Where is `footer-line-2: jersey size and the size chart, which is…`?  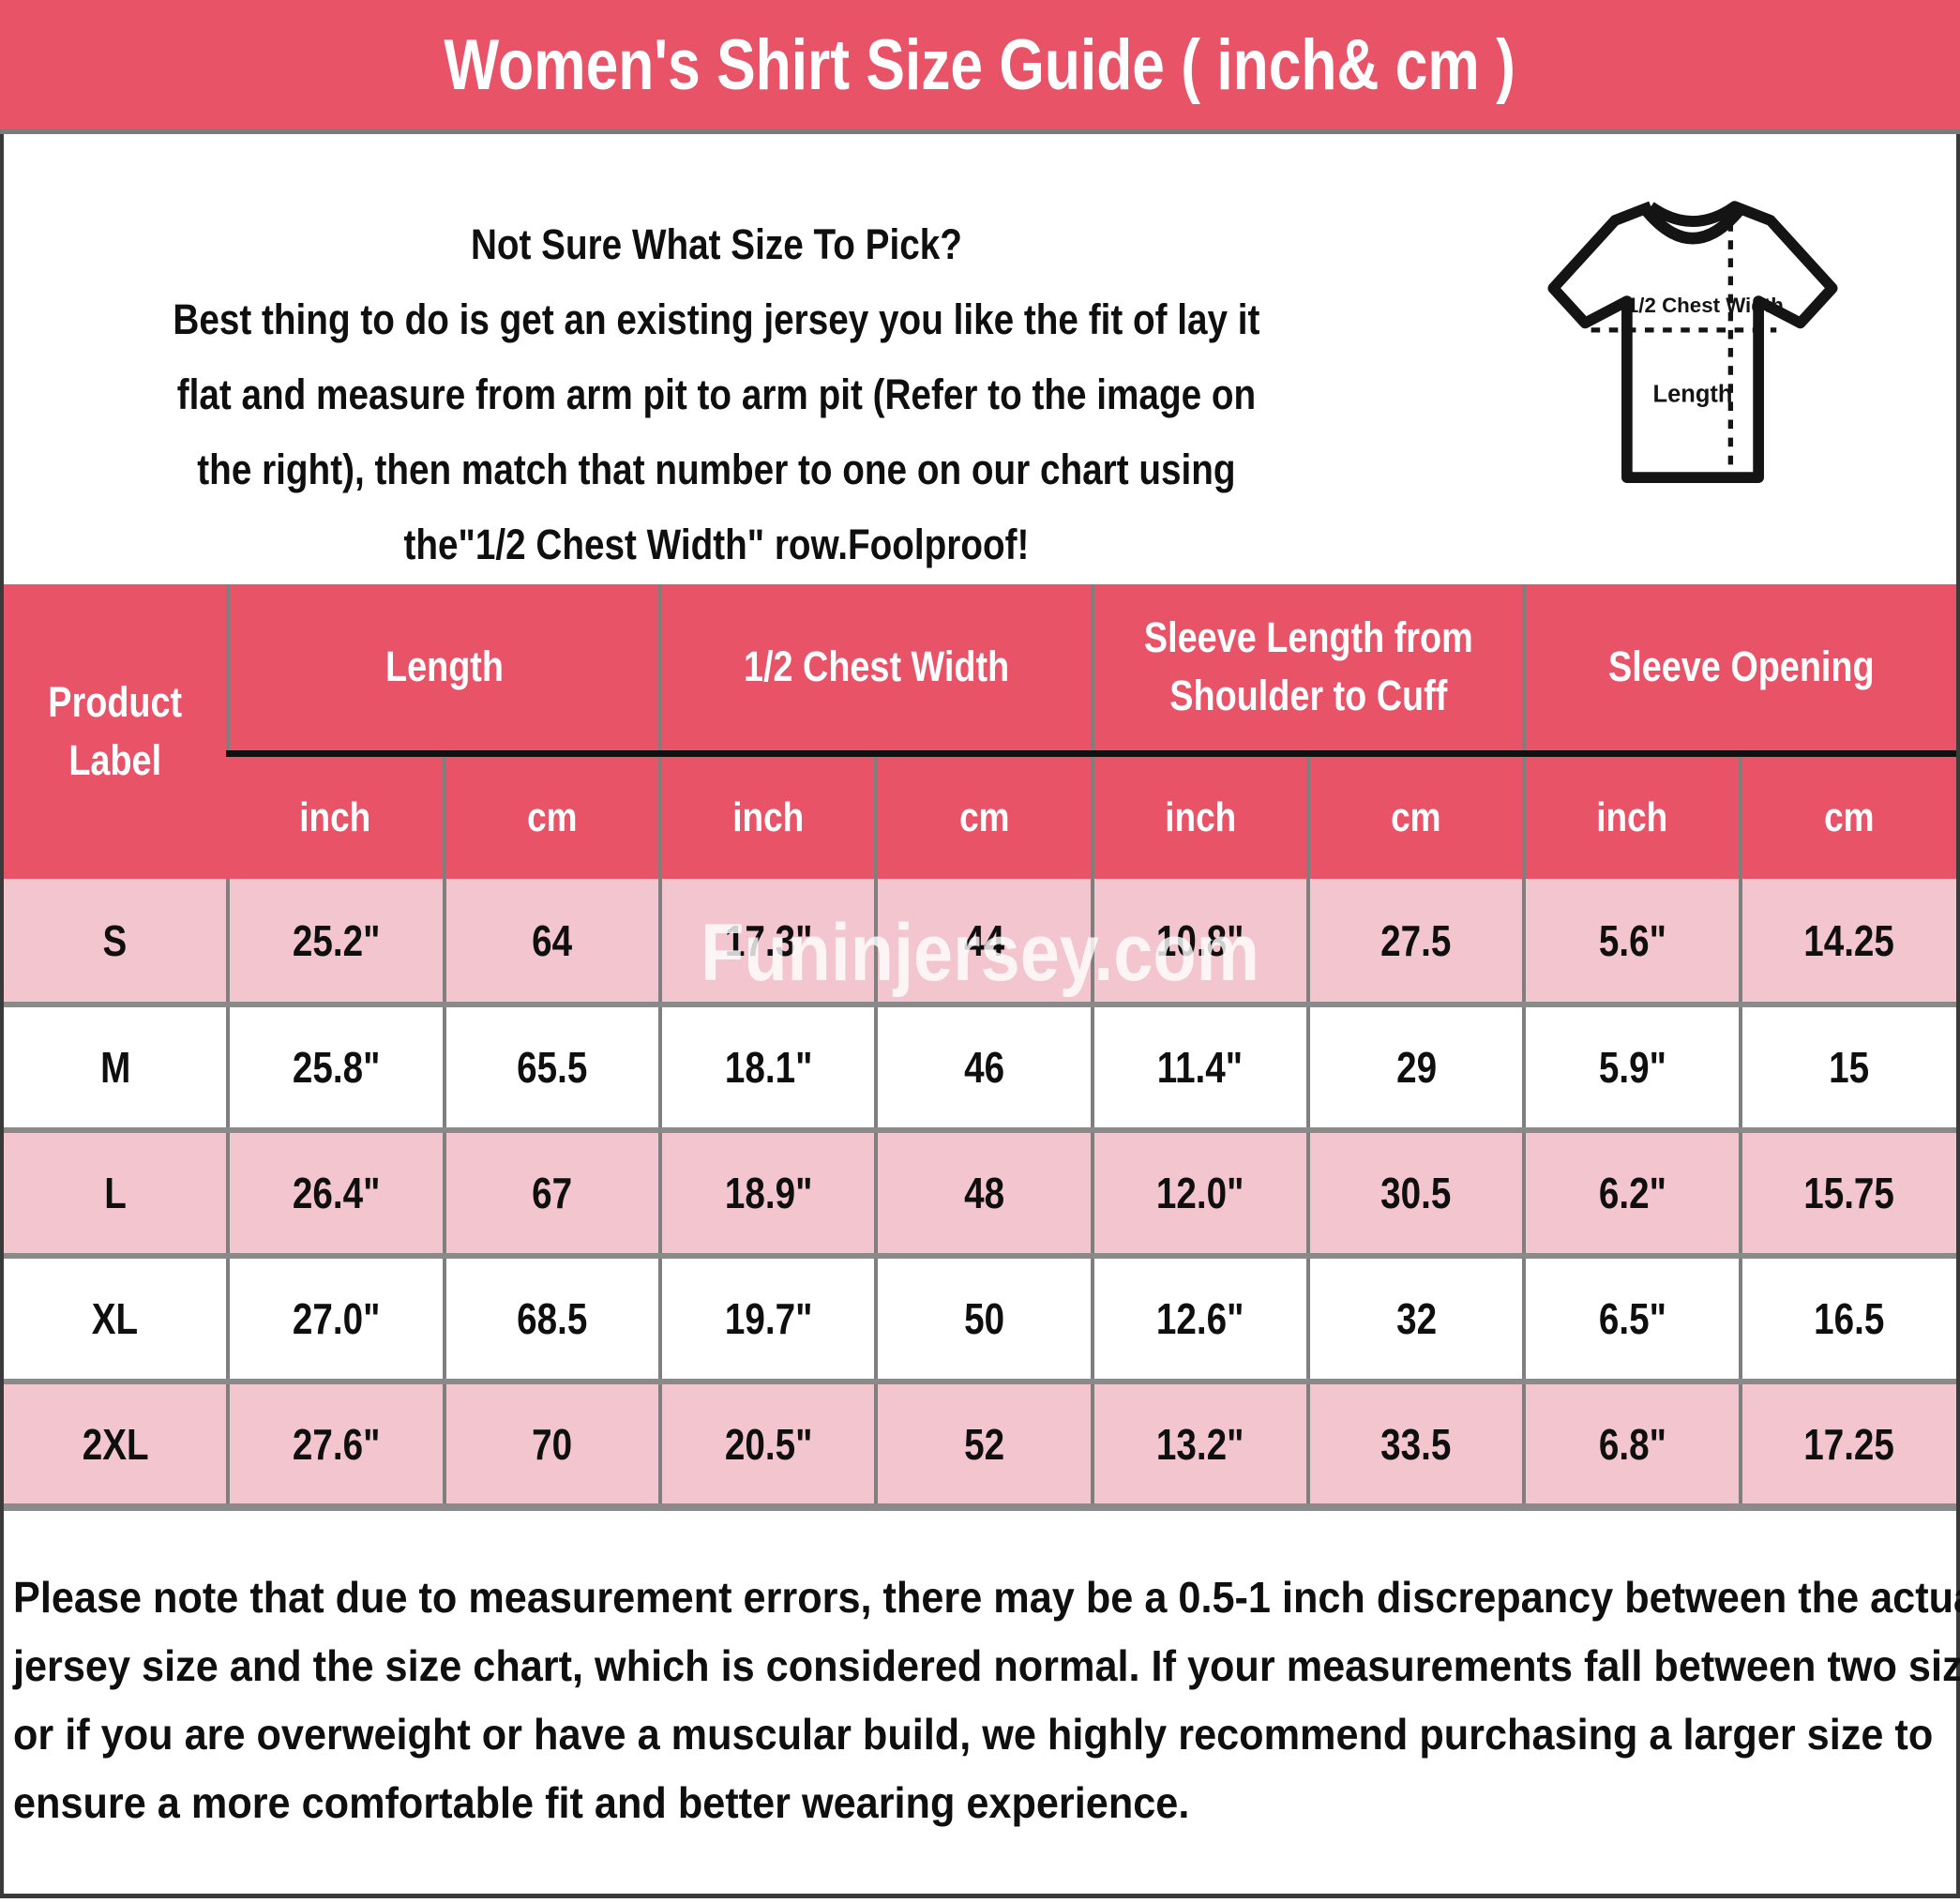
footer-line-2: jersey size and the size chart, which is… is located at coordinates (986, 1665).